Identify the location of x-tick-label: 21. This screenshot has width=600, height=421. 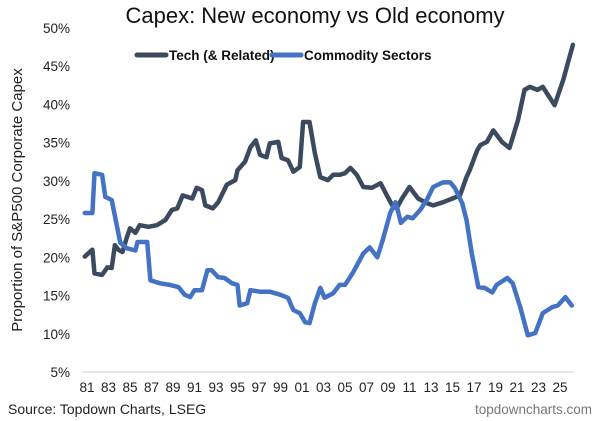
(516, 387).